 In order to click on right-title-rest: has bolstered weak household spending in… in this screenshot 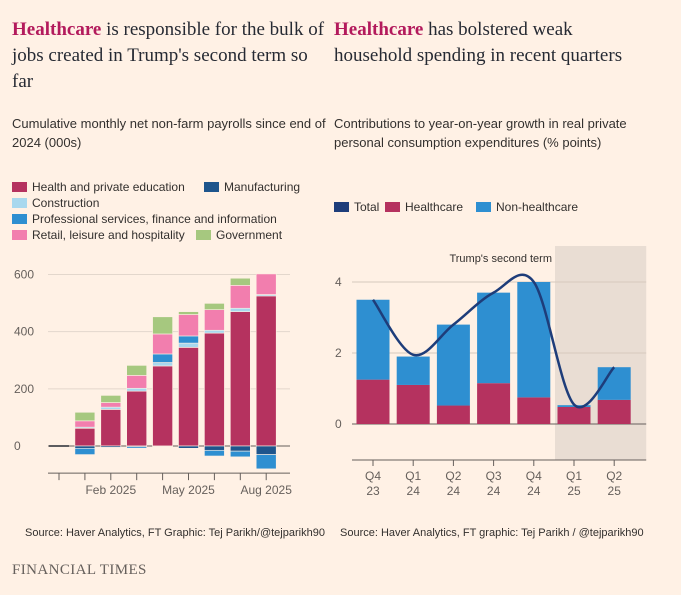, I will do `click(478, 42)`.